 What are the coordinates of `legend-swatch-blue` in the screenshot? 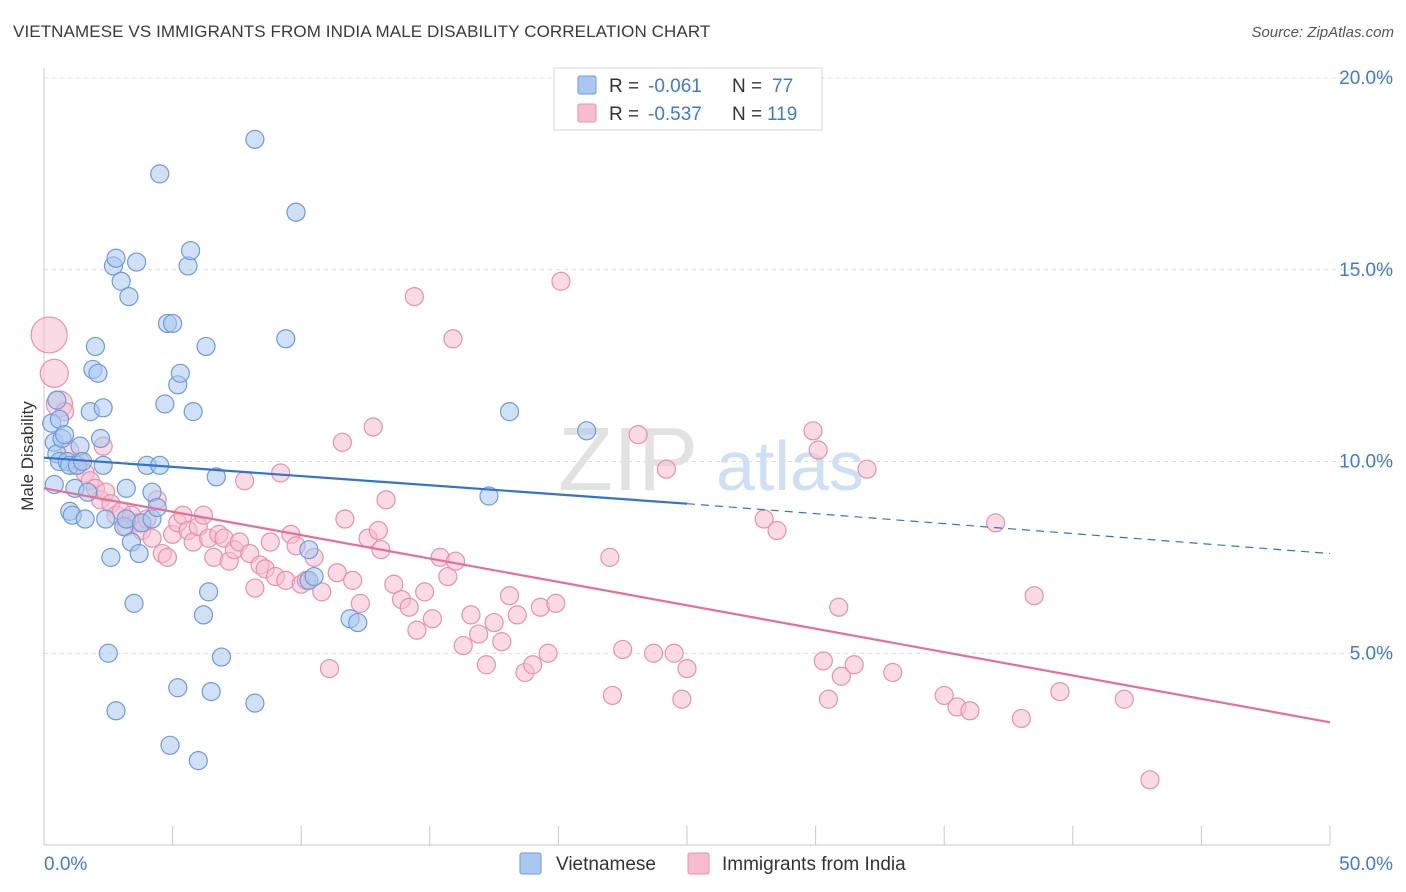 It's located at (587, 85).